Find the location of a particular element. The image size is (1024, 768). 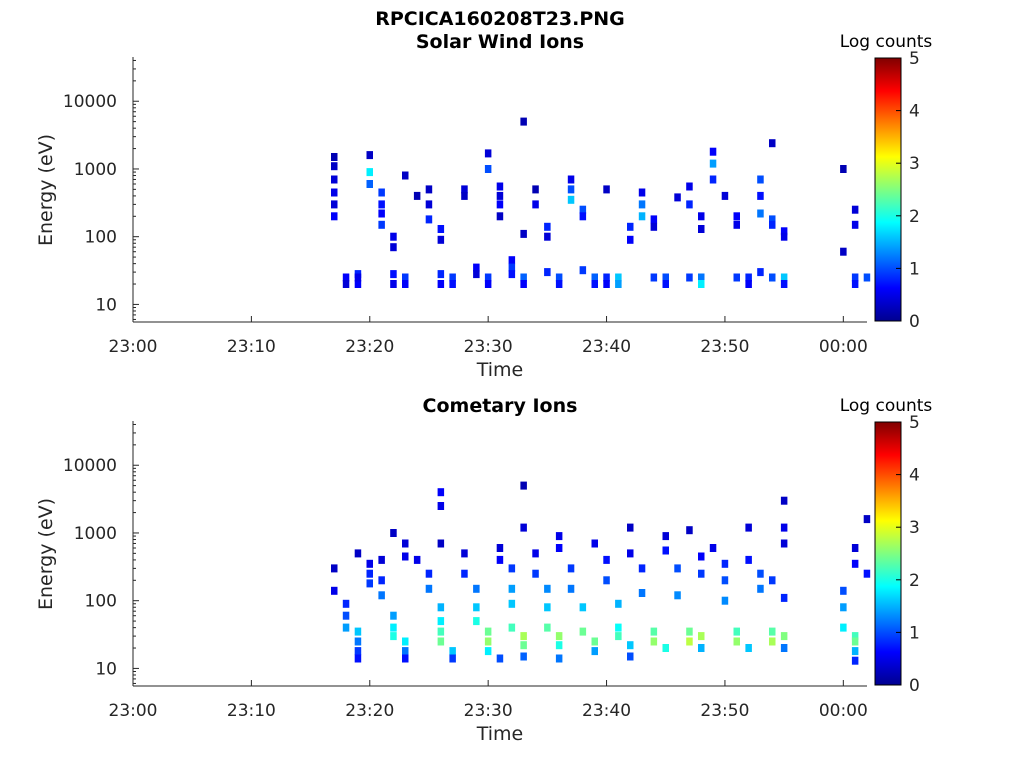

y-tick-label: 100 is located at coordinates (101, 602).